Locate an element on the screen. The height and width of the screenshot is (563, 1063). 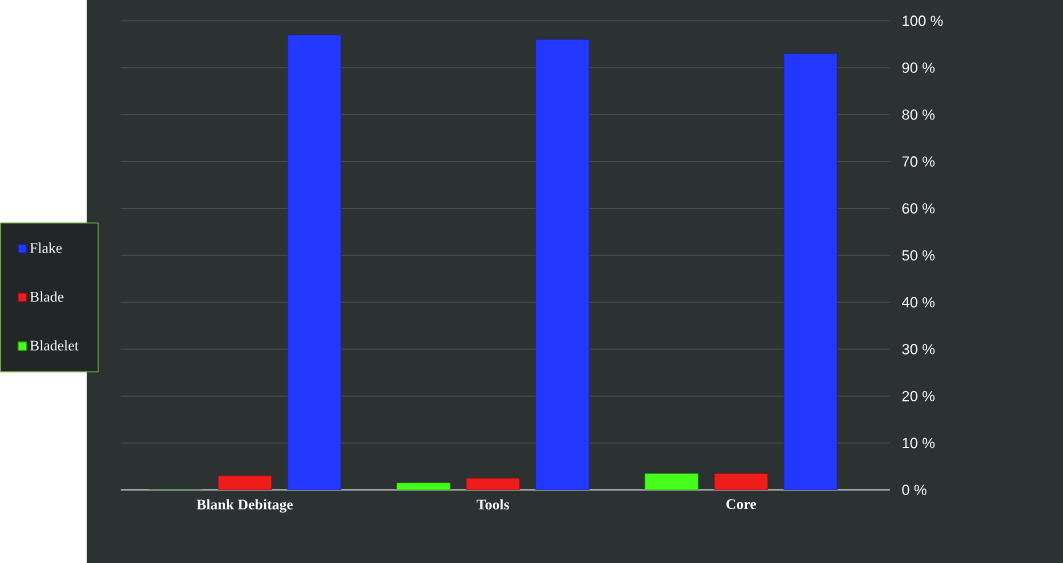
x-tick-label: Core is located at coordinates (741, 503).